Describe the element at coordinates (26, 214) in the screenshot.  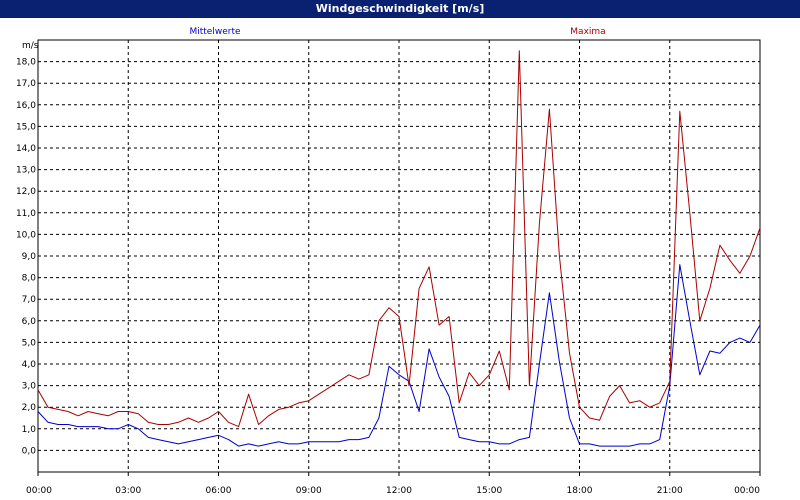
I see `y-tick-label: 11,0` at that location.